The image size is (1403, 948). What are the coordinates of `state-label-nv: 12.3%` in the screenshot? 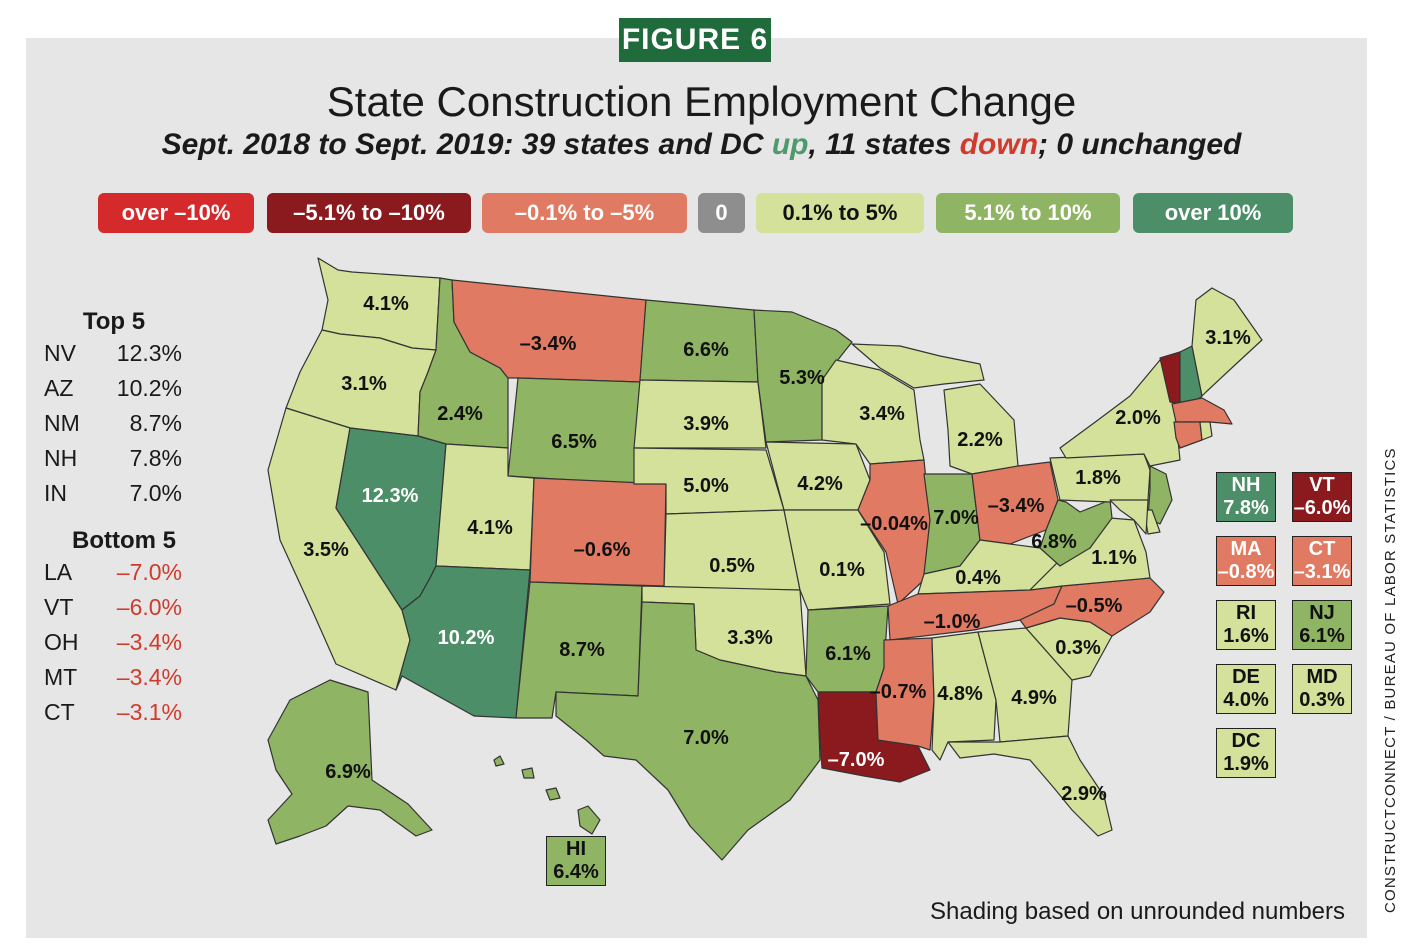 It's located at (390, 496).